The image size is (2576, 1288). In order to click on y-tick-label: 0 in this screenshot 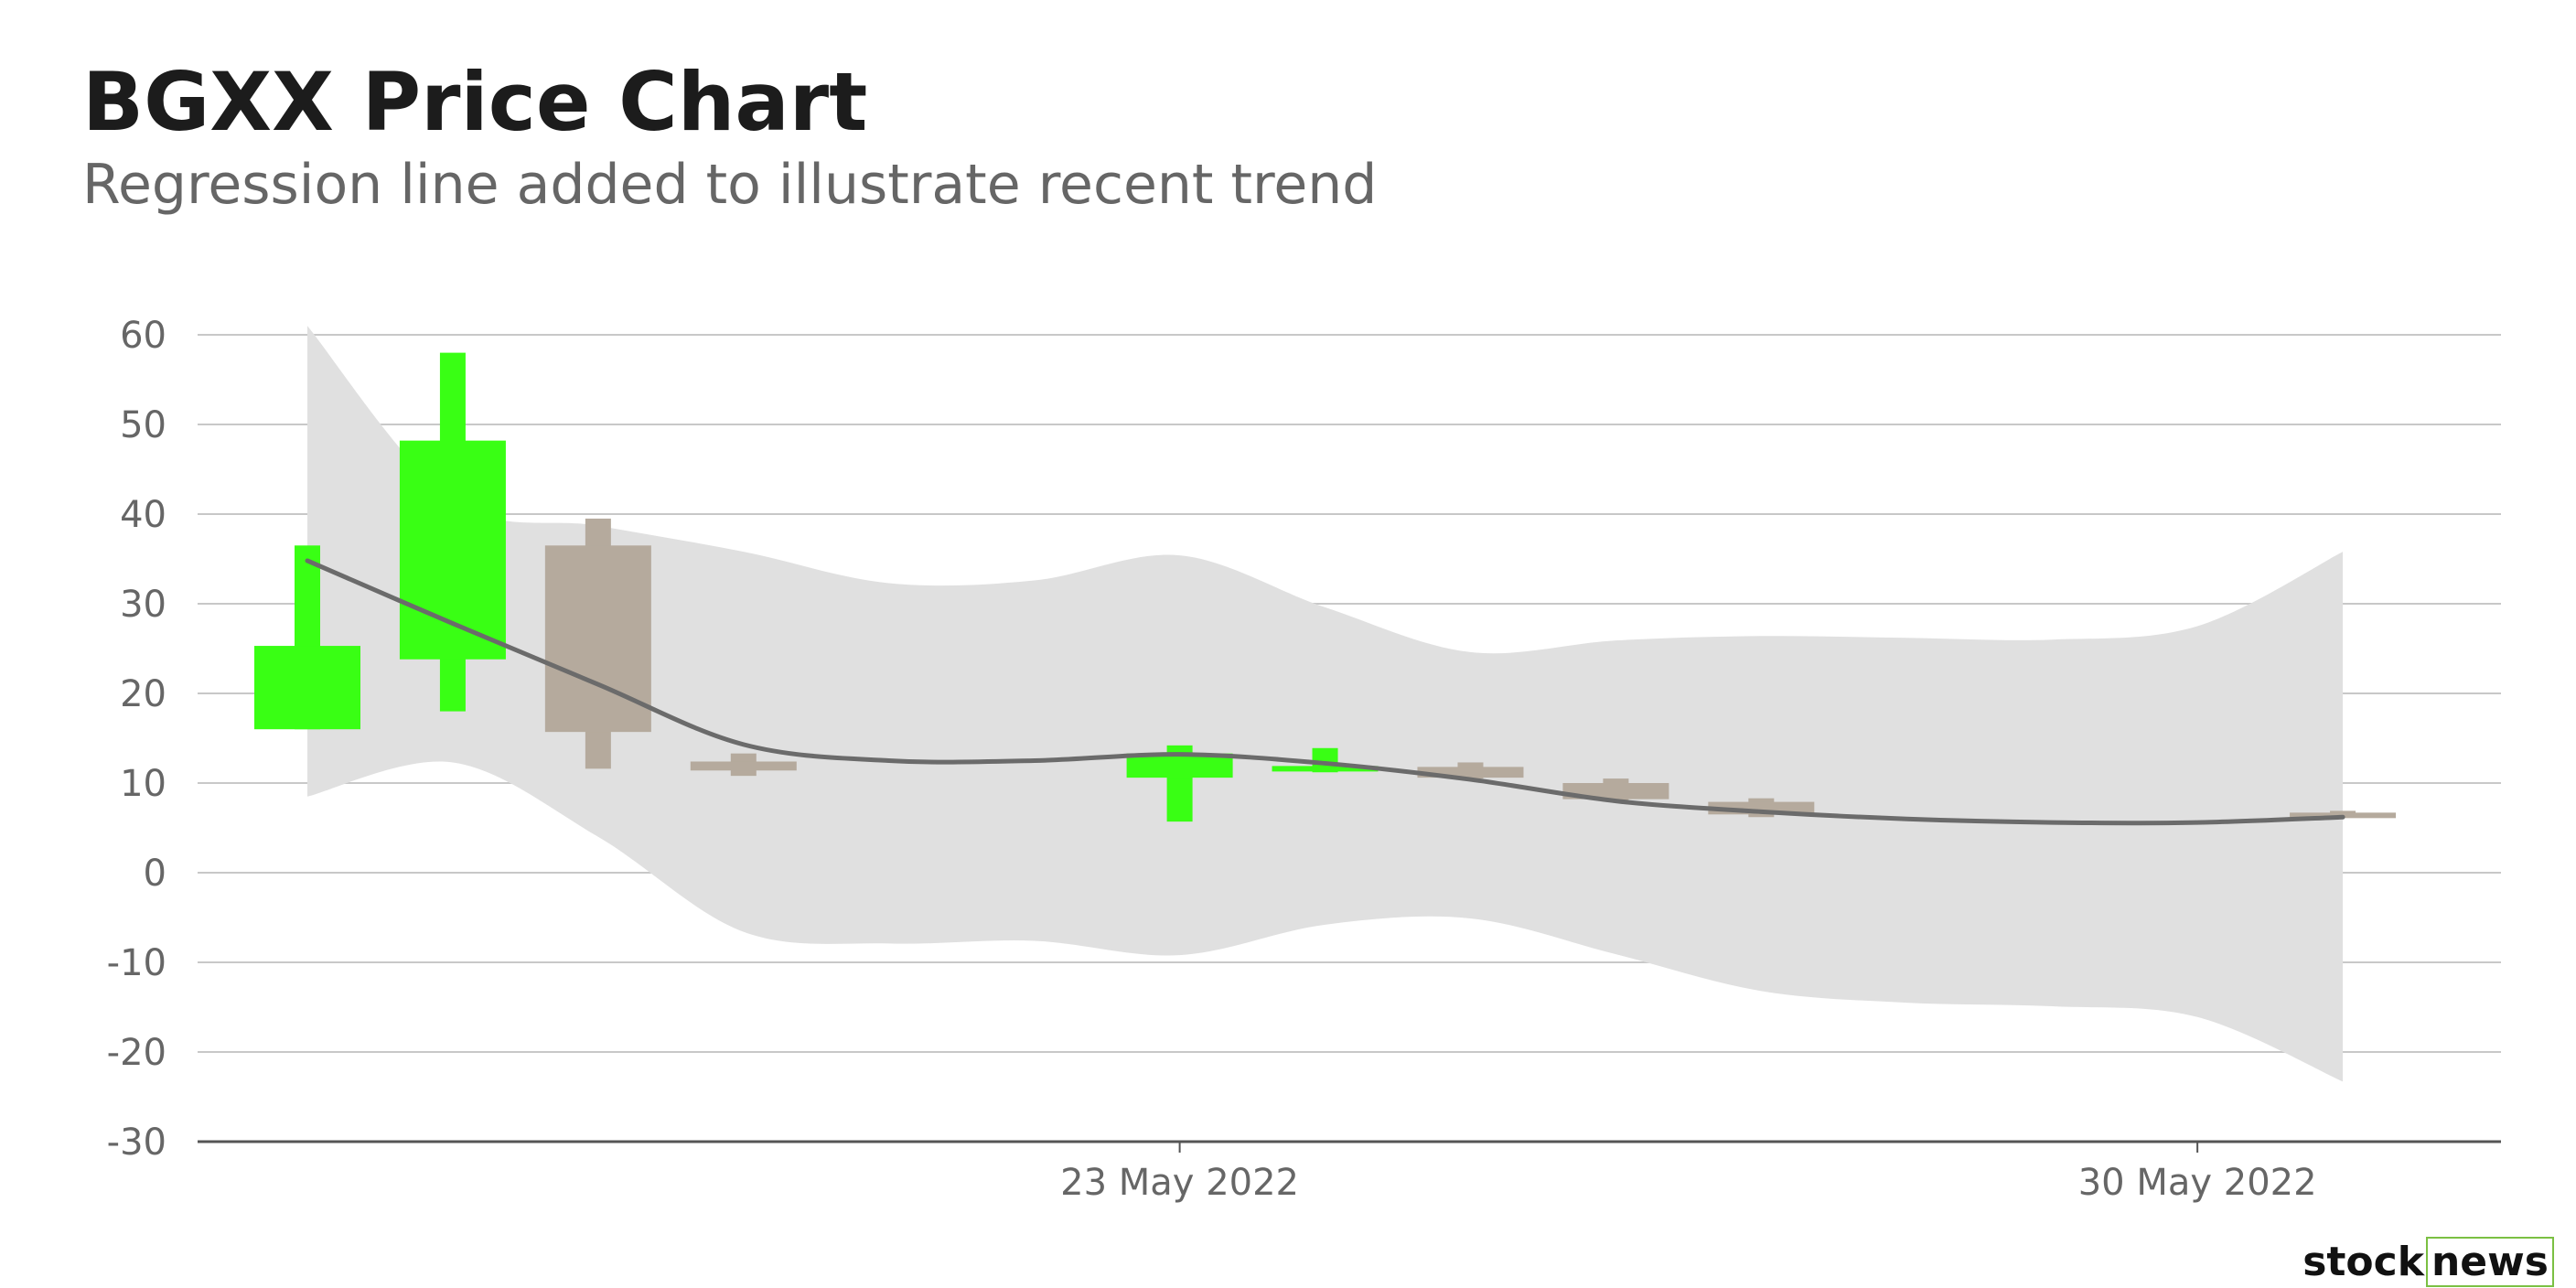, I will do `click(155, 874)`.